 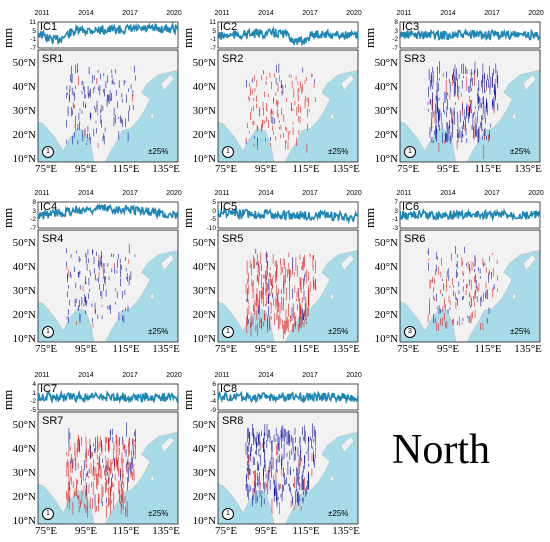 I want to click on ytick-label: 11, so click(x=32, y=22).